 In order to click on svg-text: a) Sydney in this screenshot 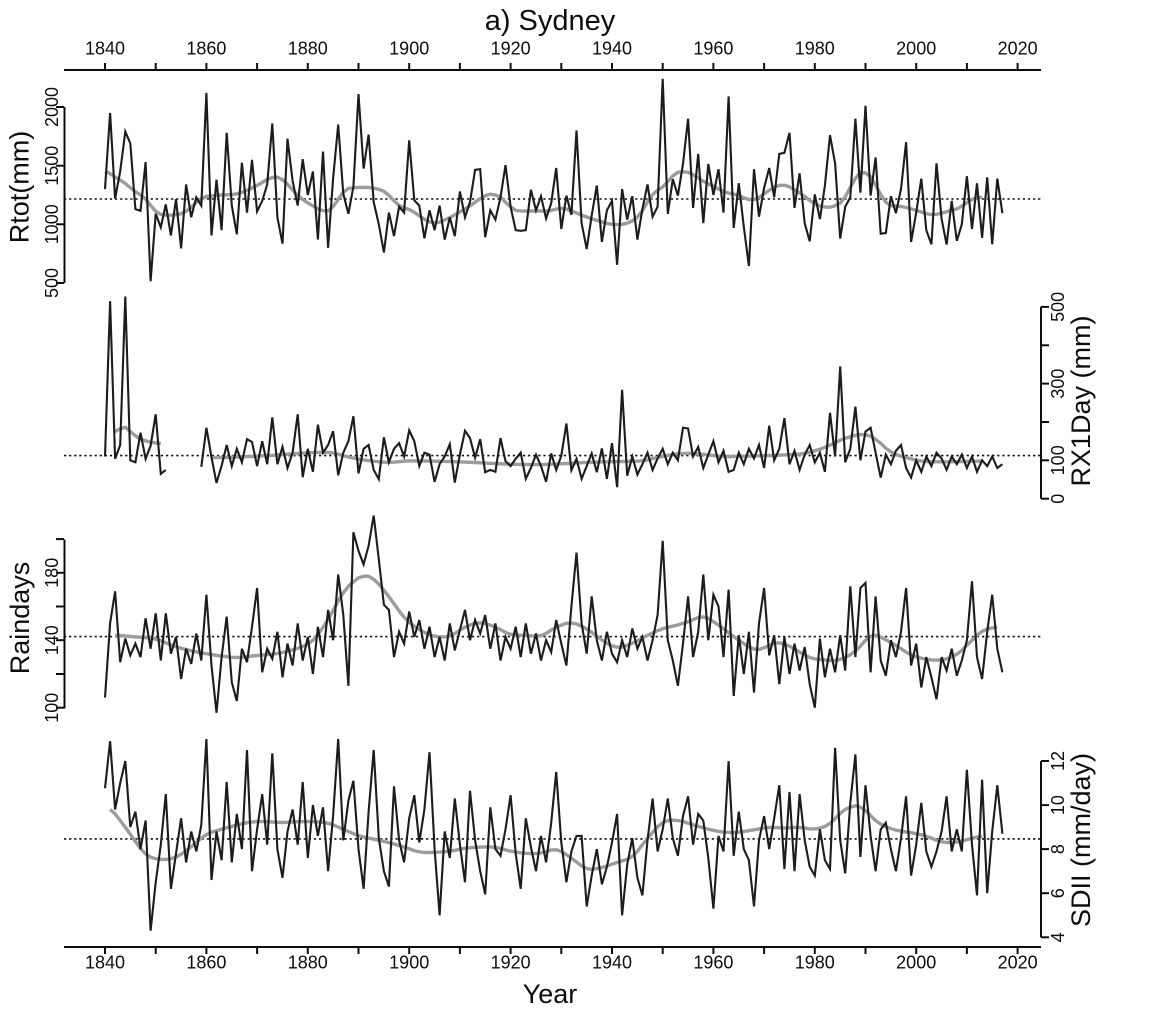, I will do `click(550, 21)`.